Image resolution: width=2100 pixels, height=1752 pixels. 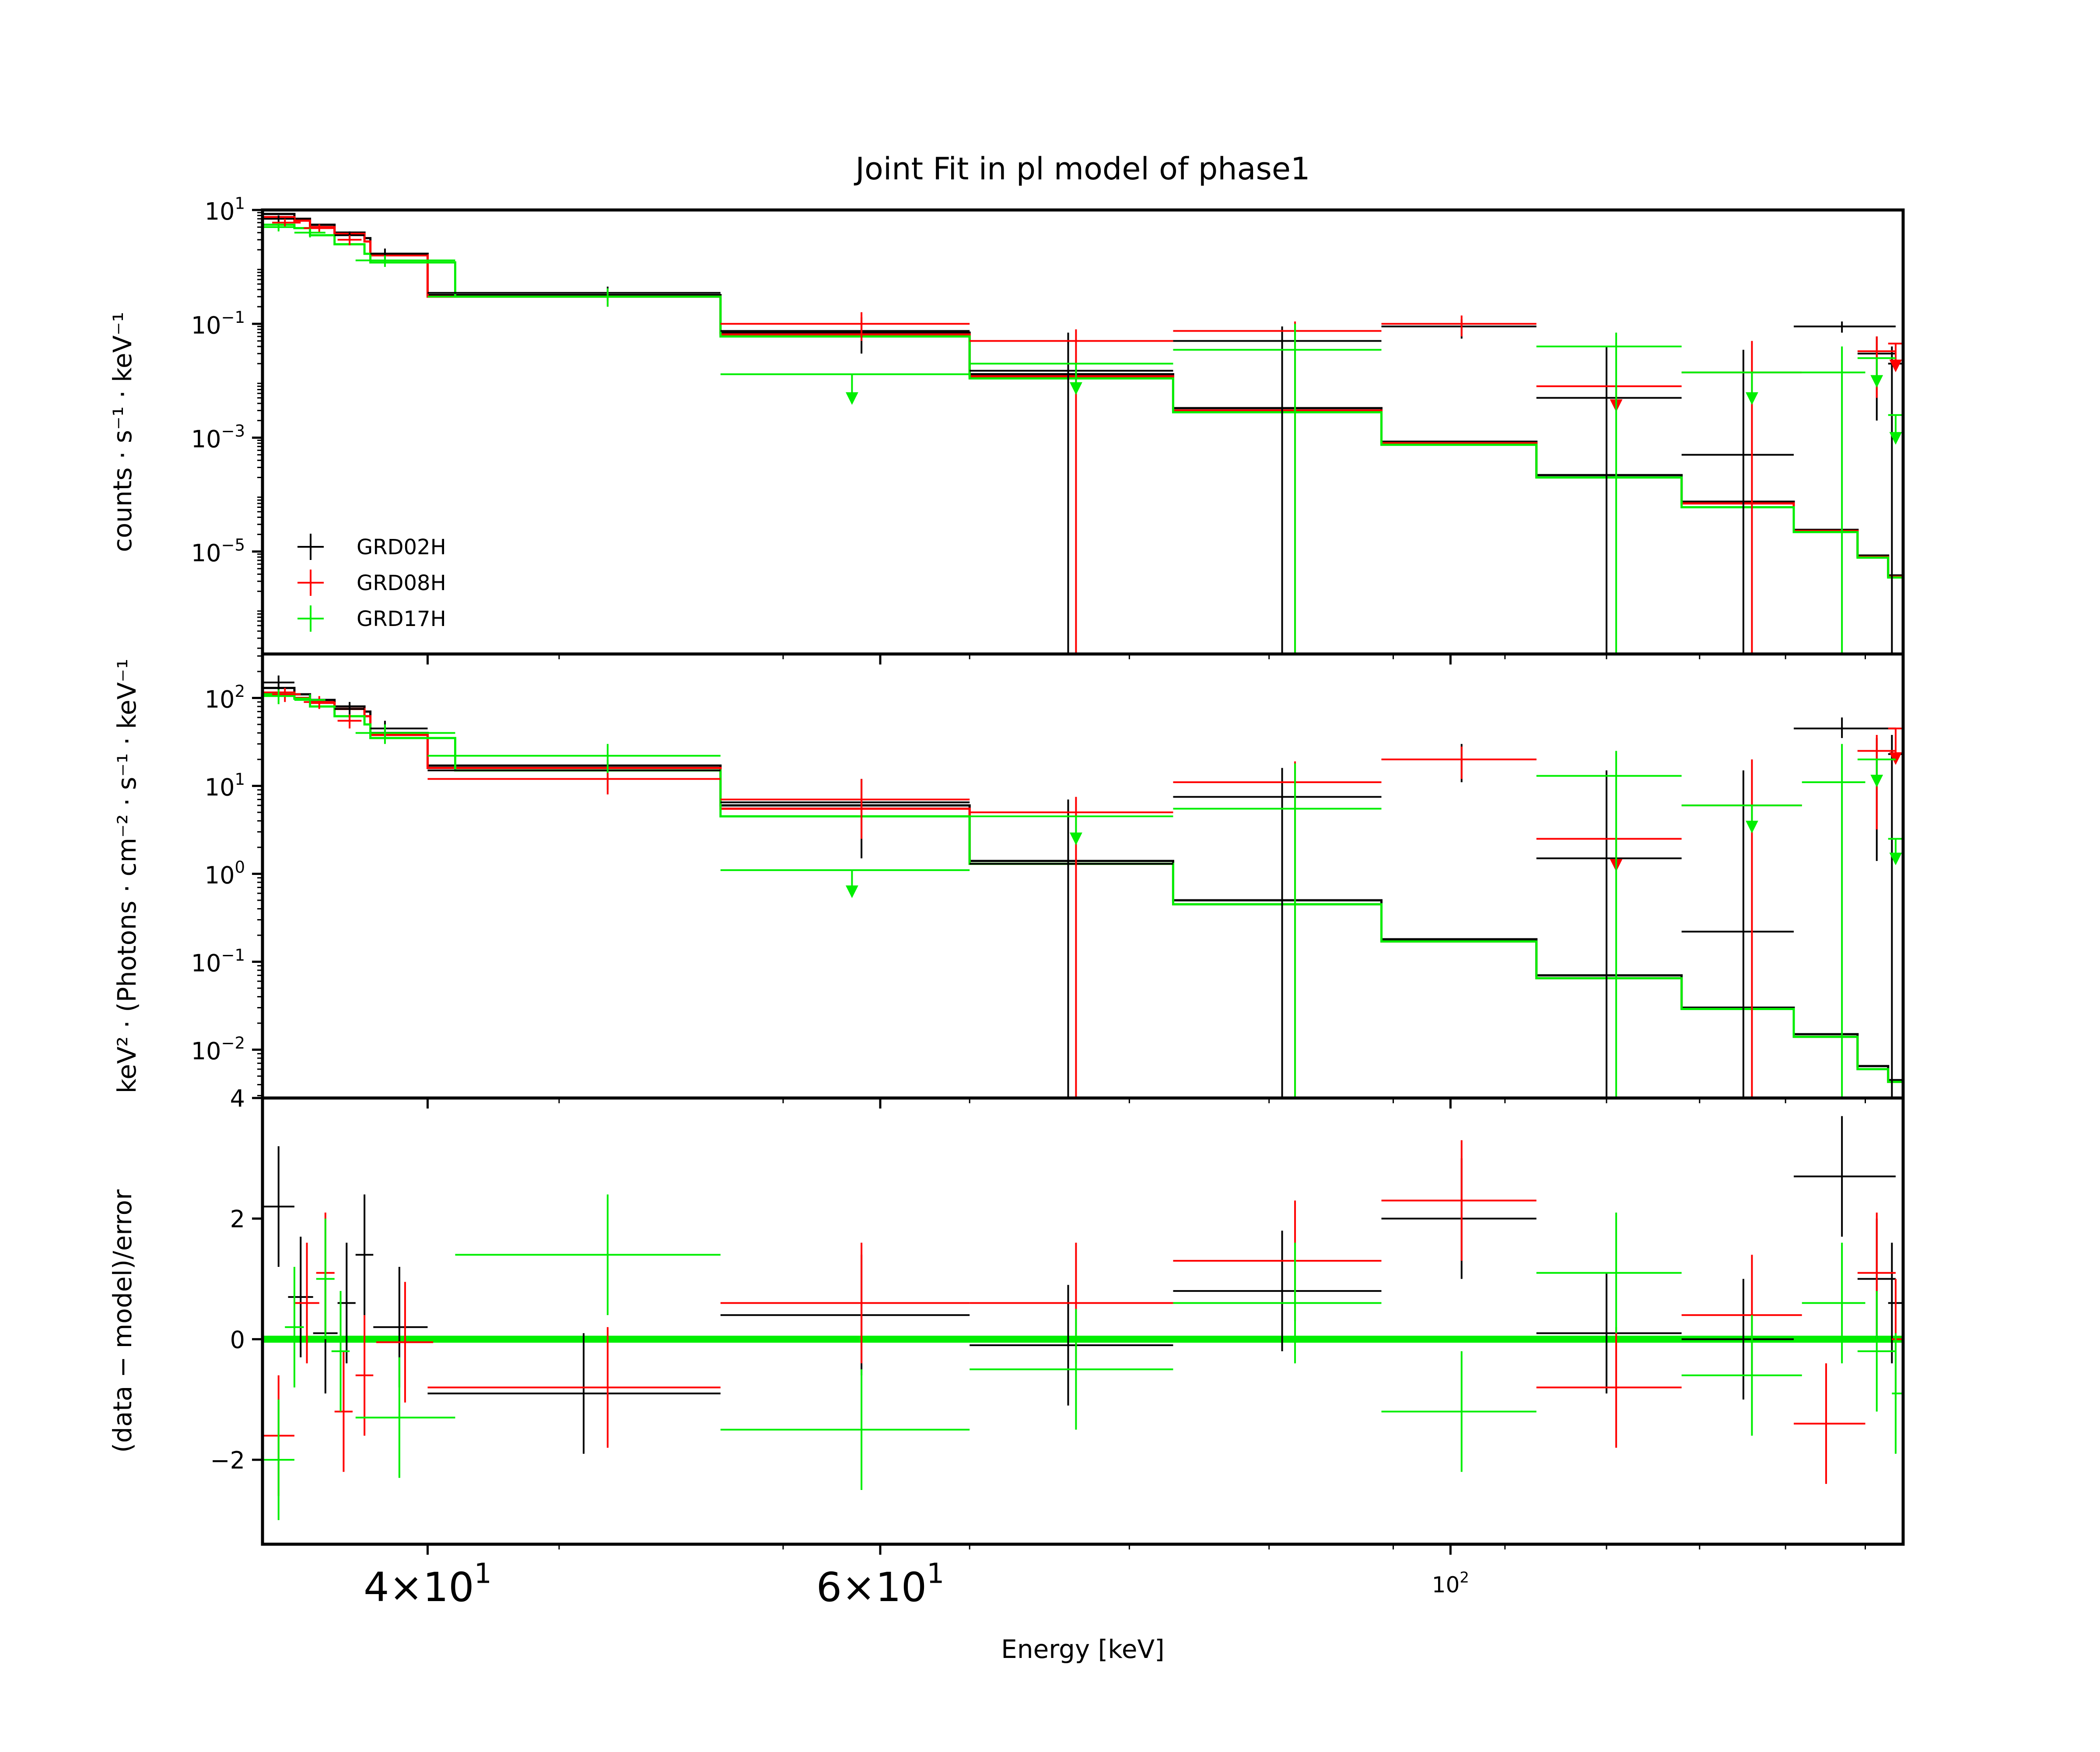 What do you see at coordinates (428, 1584) in the screenshot?
I see `x-tick-label: 4×10¹` at bounding box center [428, 1584].